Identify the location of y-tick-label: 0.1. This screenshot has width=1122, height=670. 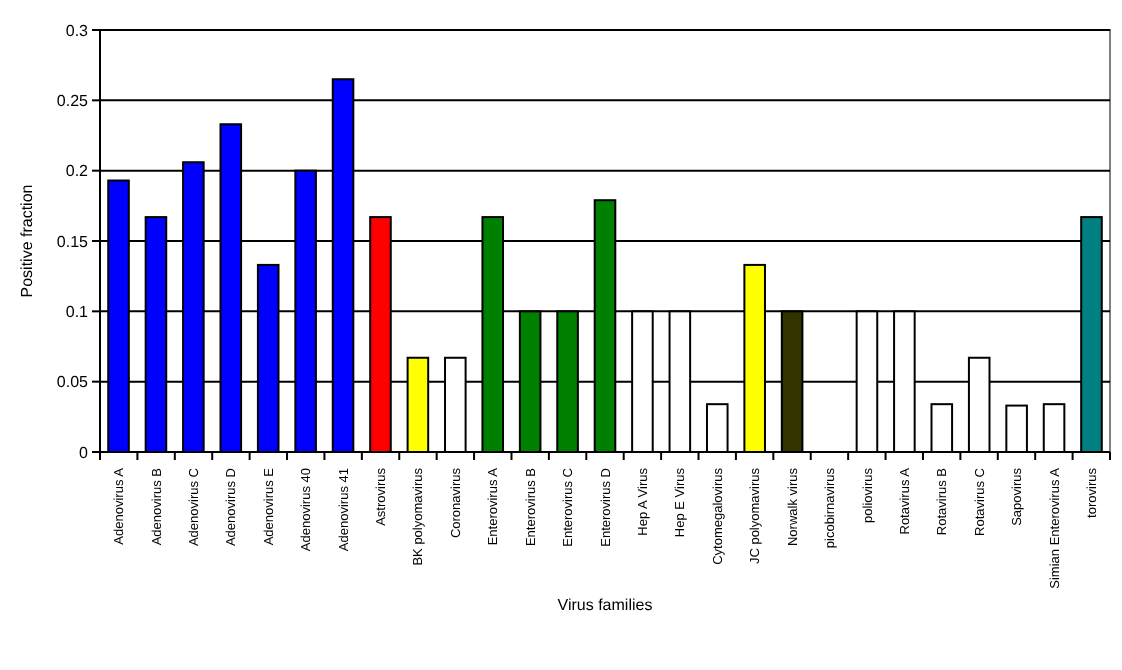
(77, 311).